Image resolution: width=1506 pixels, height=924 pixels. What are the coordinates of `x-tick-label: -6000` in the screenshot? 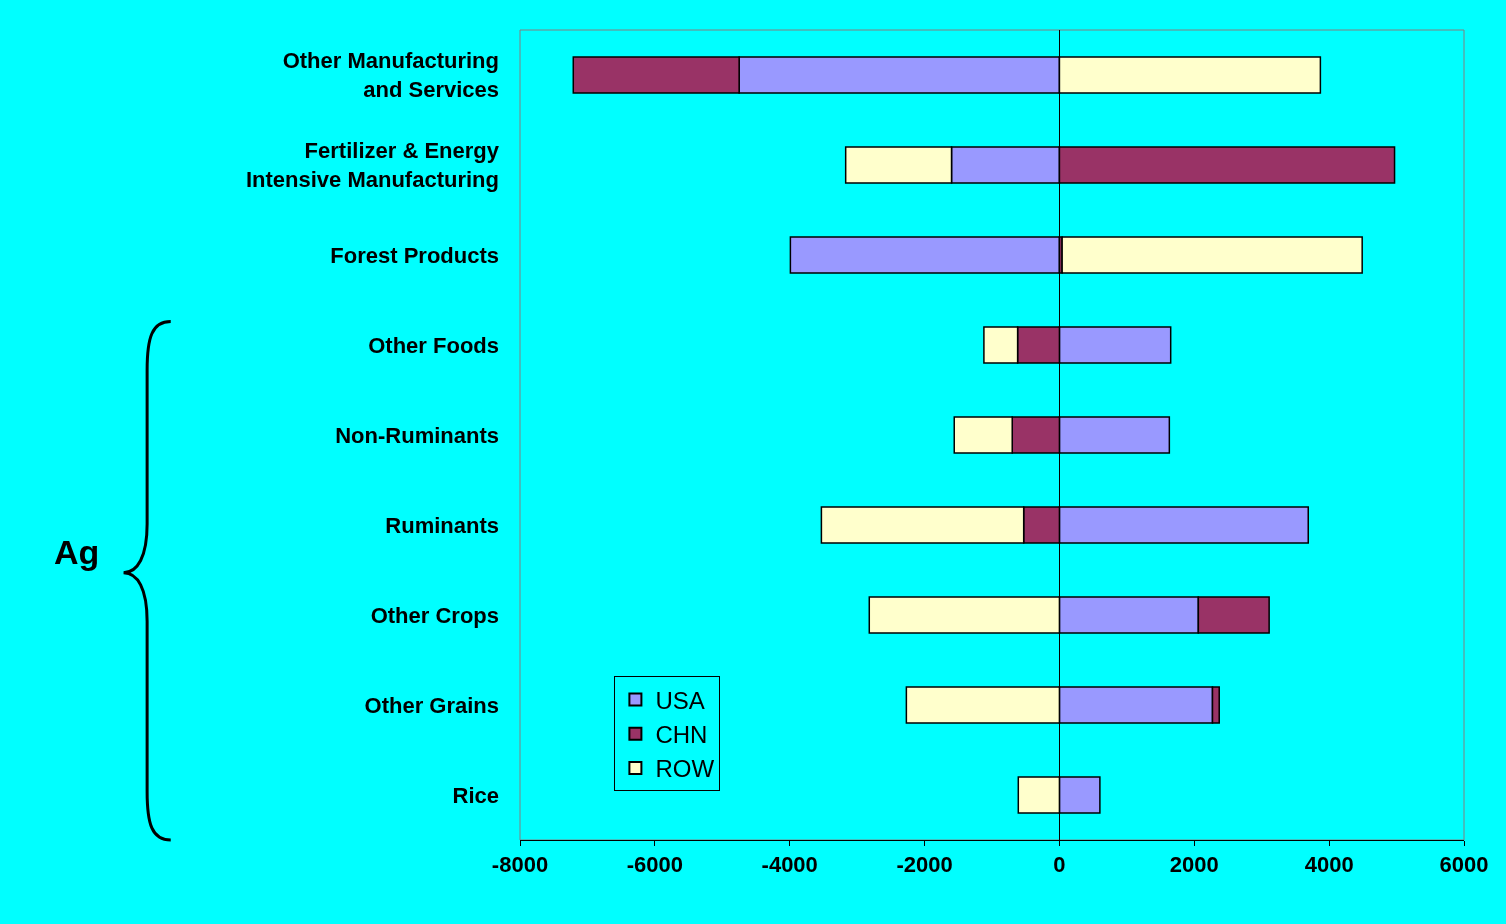 It's located at (654, 865).